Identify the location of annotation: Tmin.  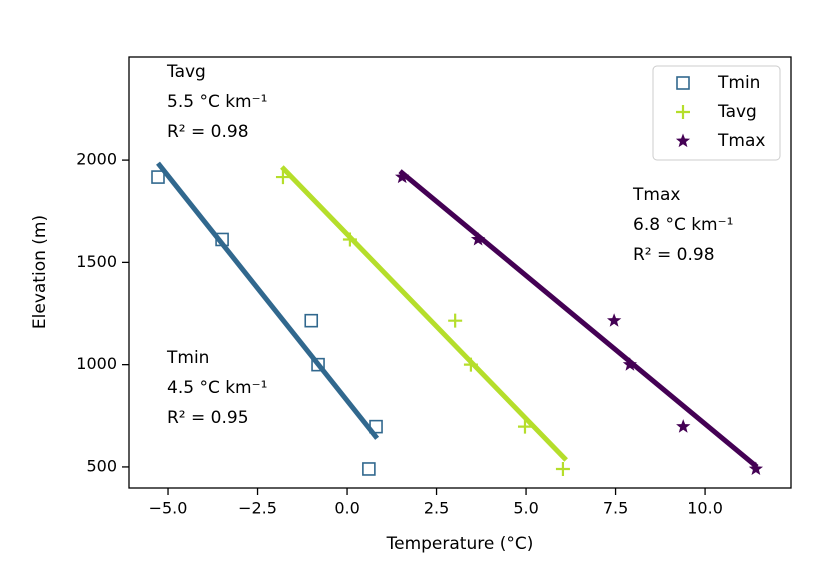
(187, 358).